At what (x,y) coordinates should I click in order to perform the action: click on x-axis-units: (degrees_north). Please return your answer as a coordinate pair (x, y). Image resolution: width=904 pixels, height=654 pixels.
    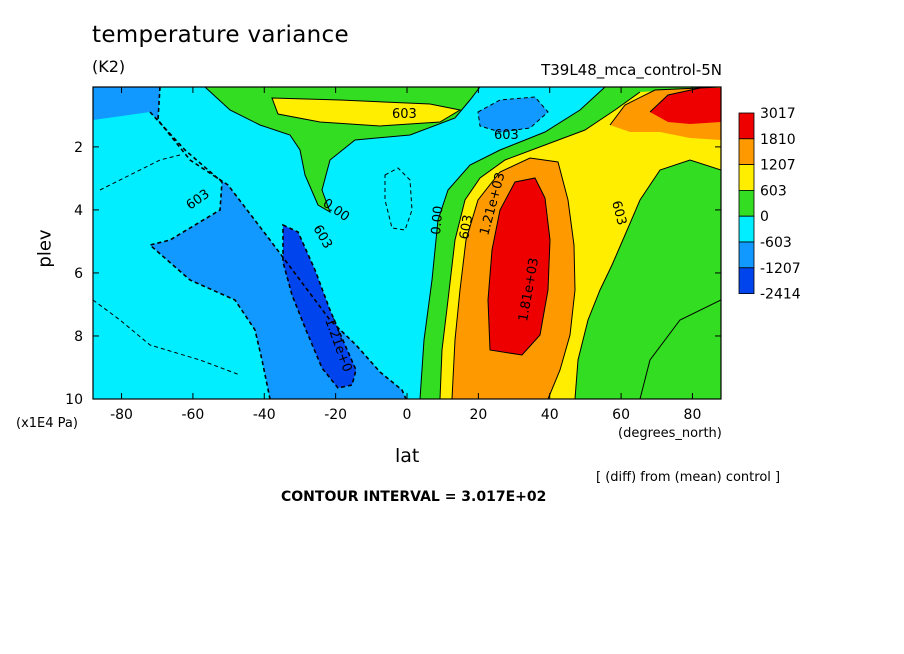
    Looking at the image, I should click on (670, 433).